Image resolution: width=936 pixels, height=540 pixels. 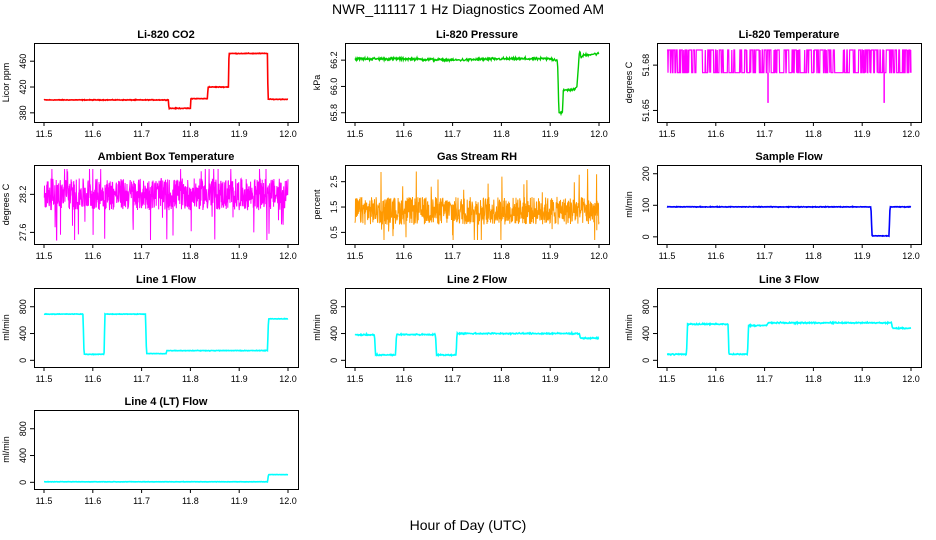 I want to click on figure-x-axis-label: Hour of Day (UTC), so click(x=468, y=525).